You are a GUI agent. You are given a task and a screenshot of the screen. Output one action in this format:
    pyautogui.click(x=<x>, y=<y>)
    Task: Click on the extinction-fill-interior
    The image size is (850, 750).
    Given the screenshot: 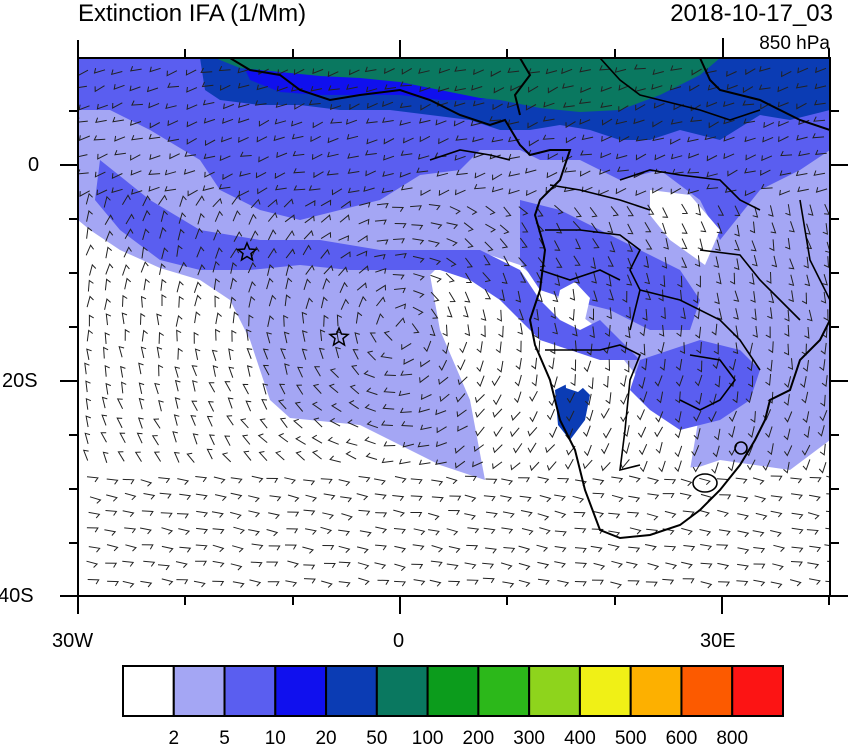 What is the action you would take?
    pyautogui.click(x=695, y=385)
    